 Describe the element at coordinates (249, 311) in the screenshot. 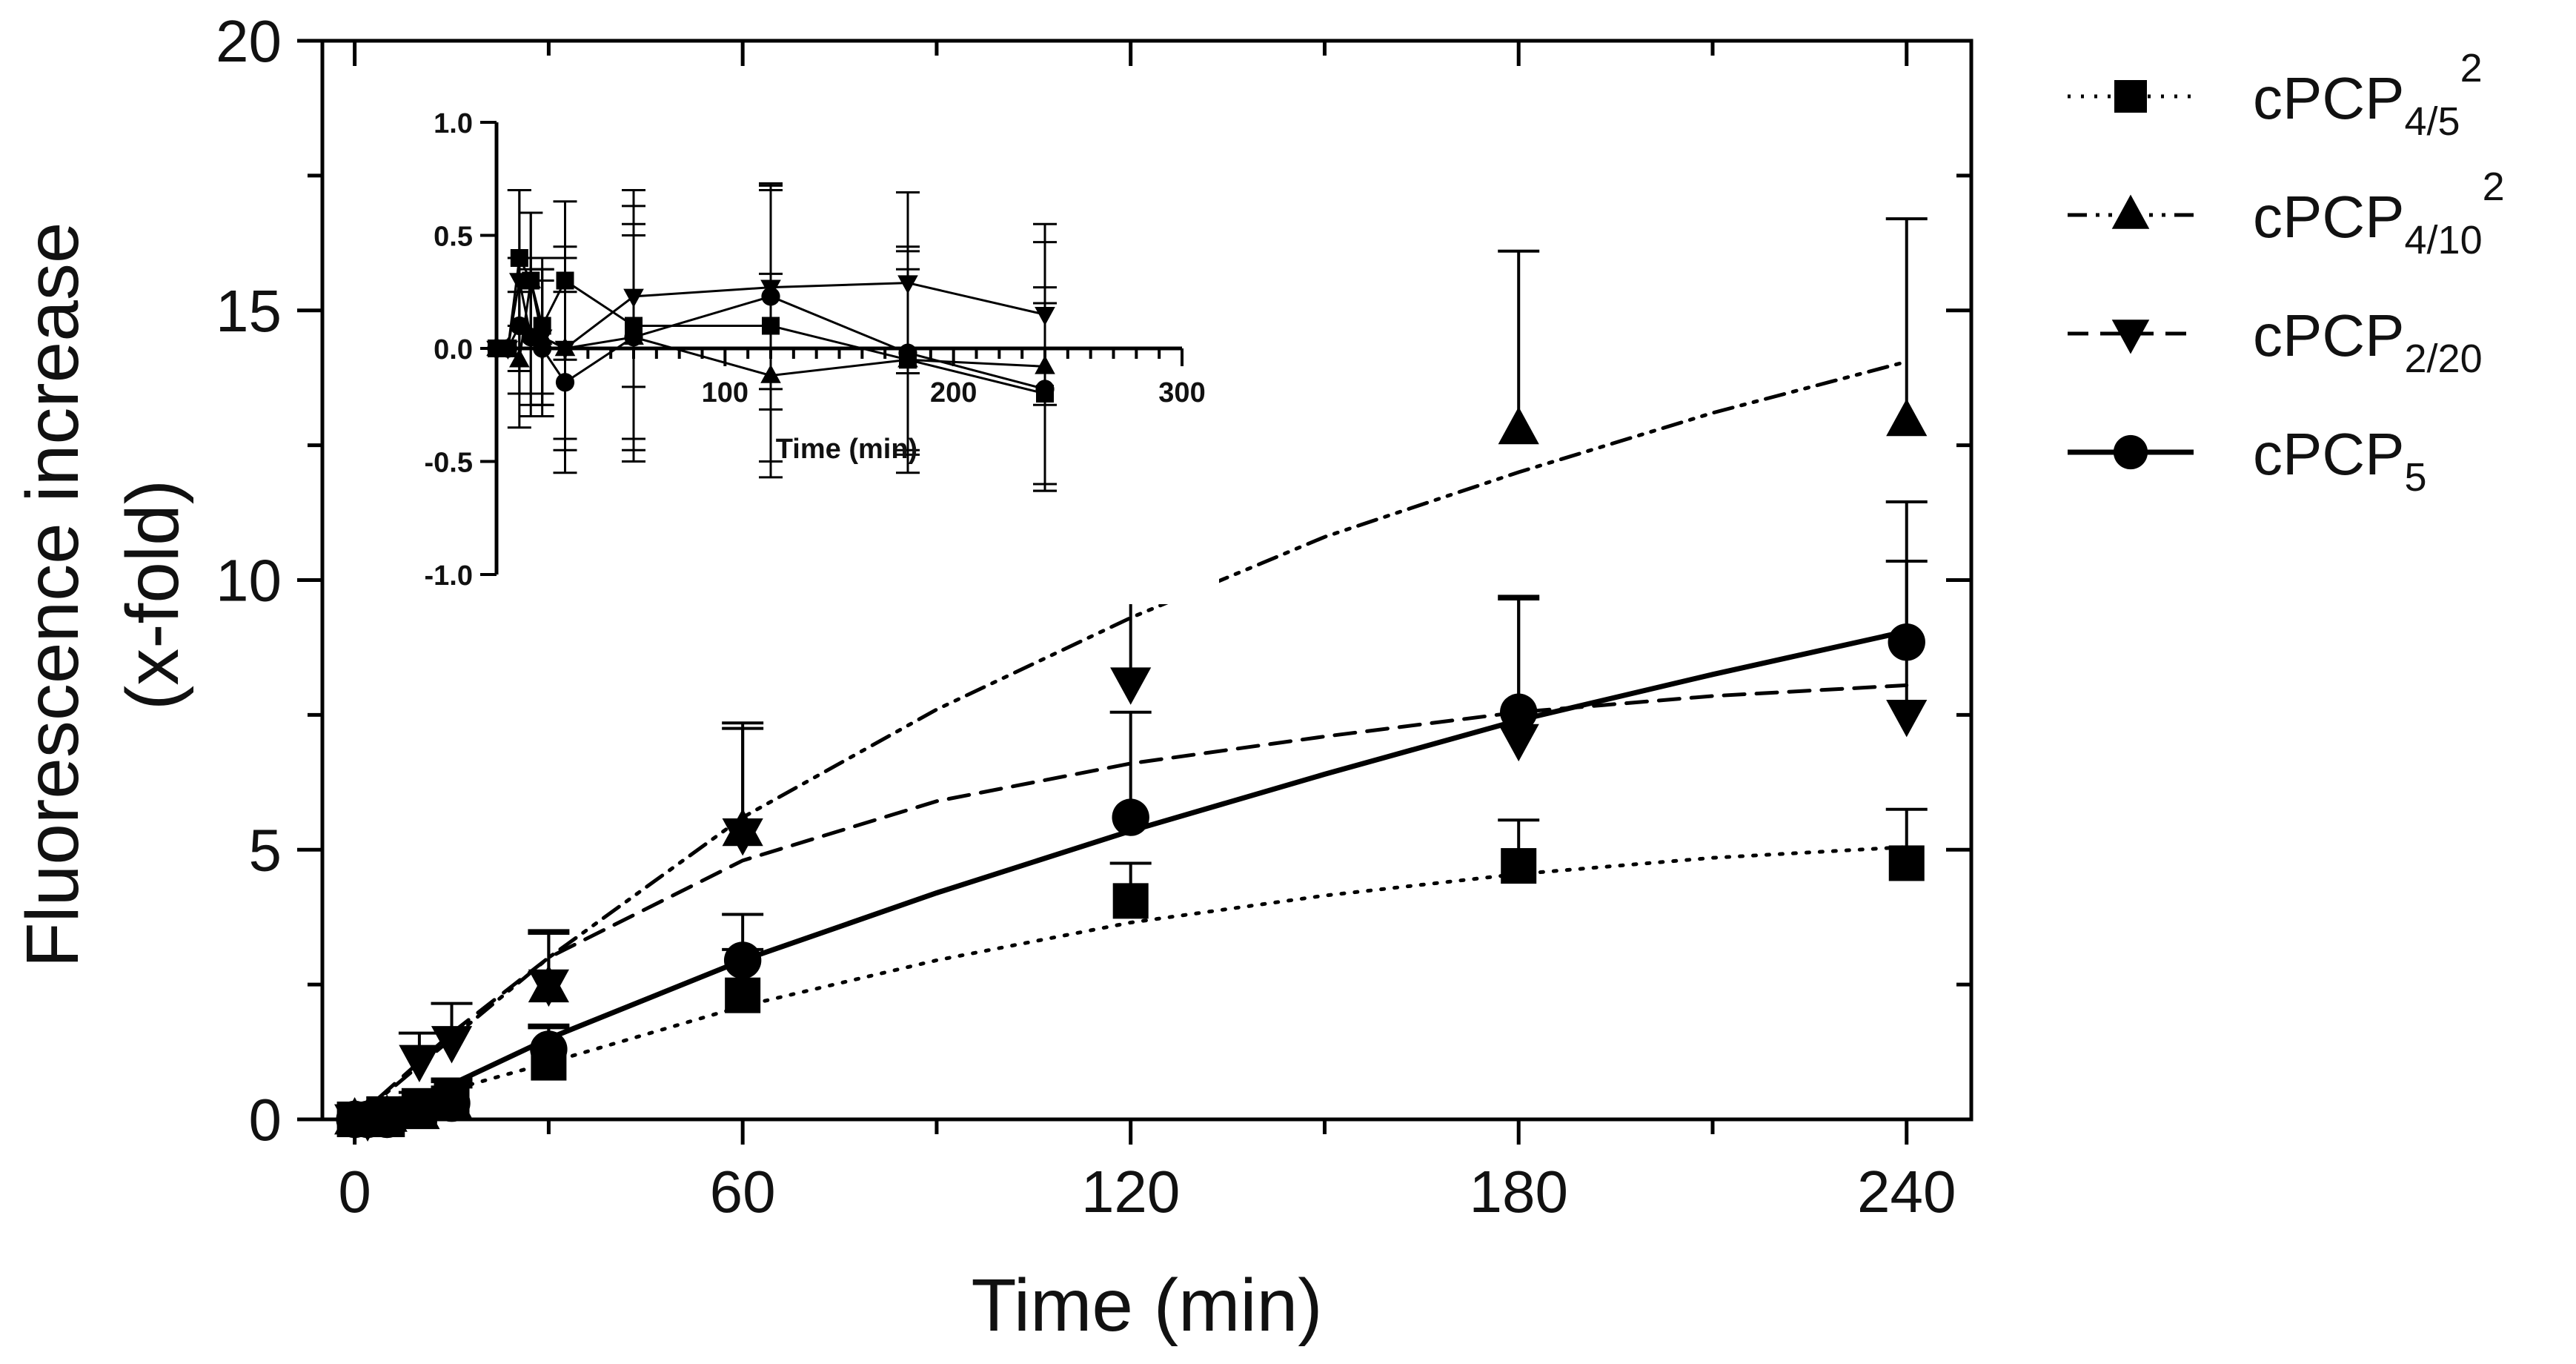

I see `y-tick-label: 15` at that location.